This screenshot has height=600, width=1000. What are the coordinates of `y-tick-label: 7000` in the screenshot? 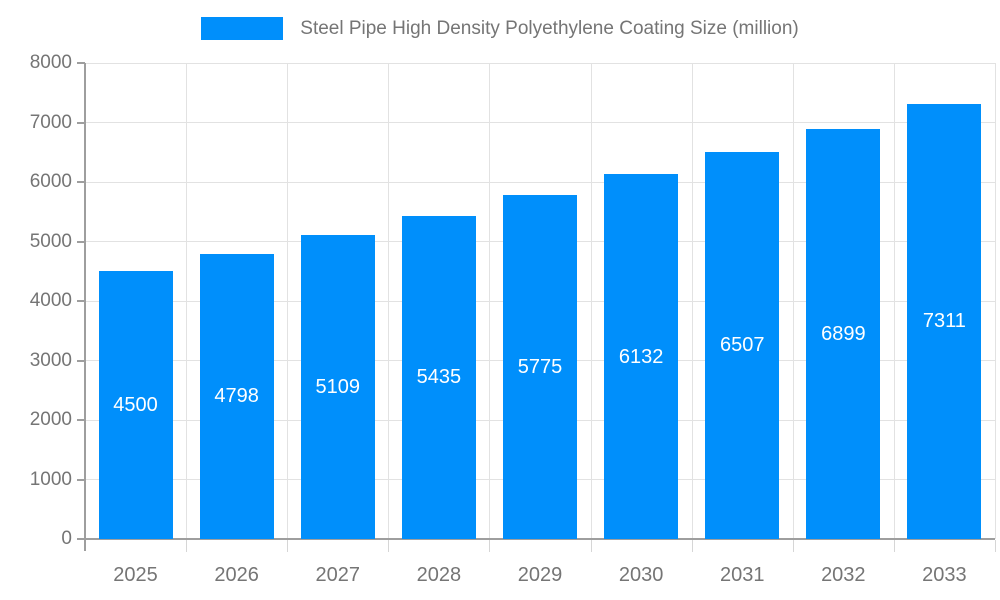 It's located at (50, 122).